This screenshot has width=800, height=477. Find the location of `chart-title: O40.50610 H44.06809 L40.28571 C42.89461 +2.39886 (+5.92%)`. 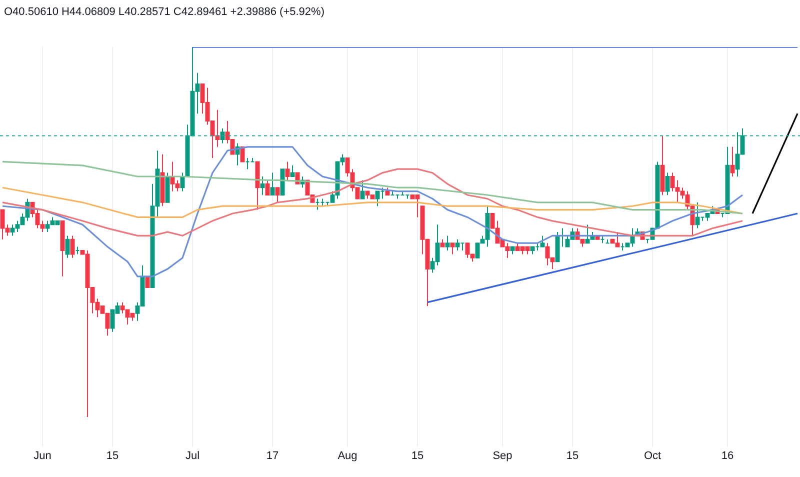

chart-title: O40.50610 H44.06809 L40.28571 C42.89461 +2.39886 (+5.92%) is located at coordinates (164, 12).